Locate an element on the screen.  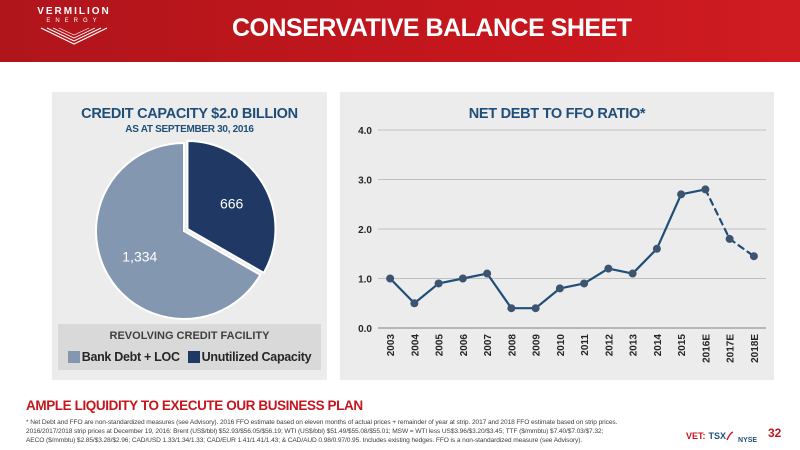
x-tick-label: 2003 is located at coordinates (391, 345).